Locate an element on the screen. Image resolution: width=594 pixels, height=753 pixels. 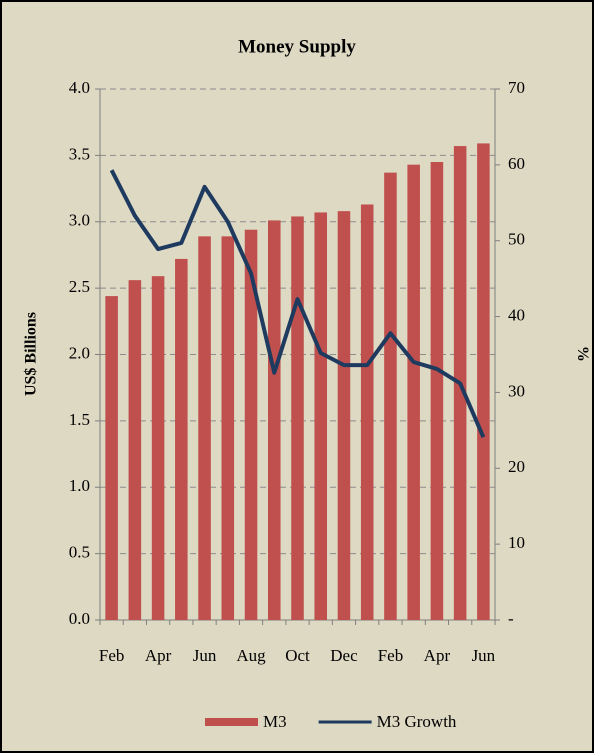
y-tick-label: 2.0 is located at coordinates (79, 352).